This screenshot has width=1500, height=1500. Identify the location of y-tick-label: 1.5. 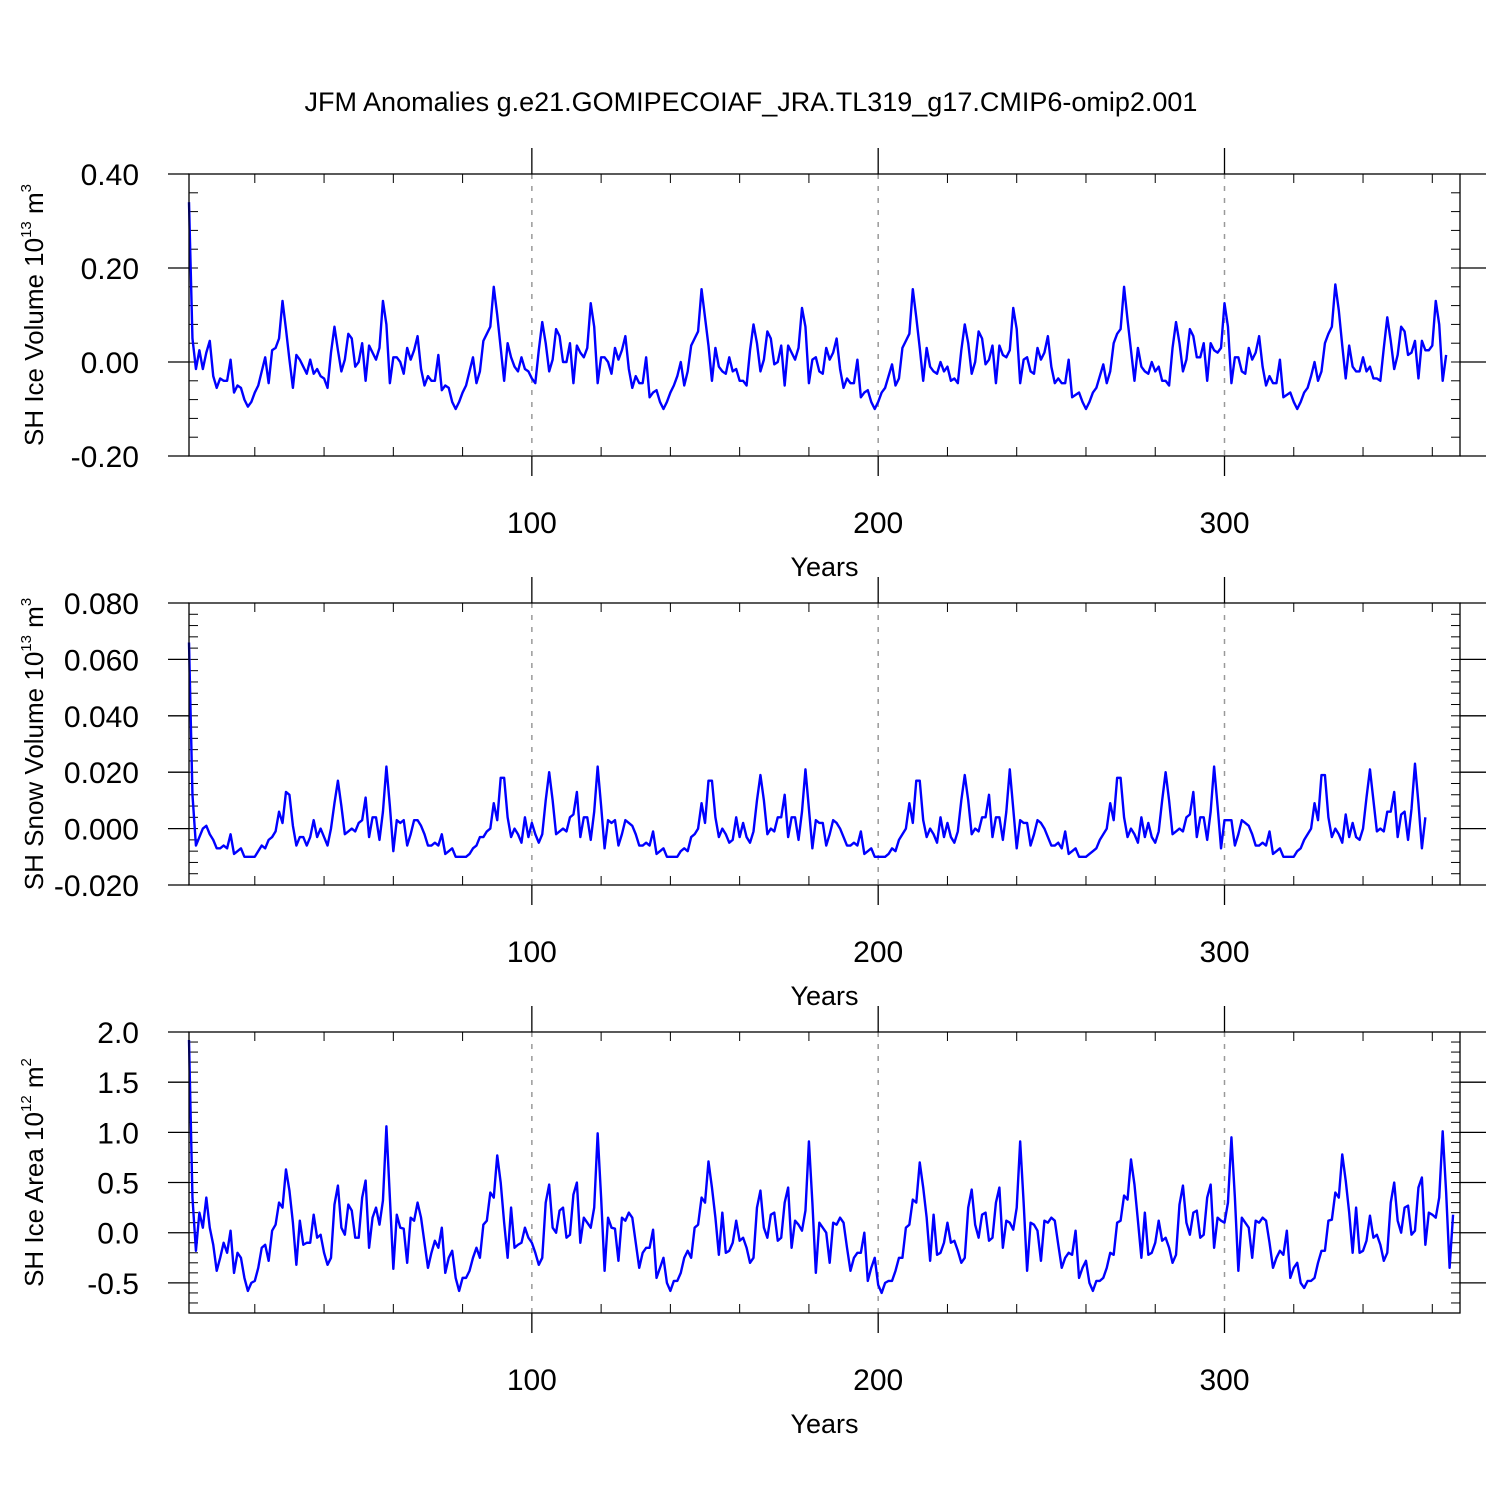
(118, 1083).